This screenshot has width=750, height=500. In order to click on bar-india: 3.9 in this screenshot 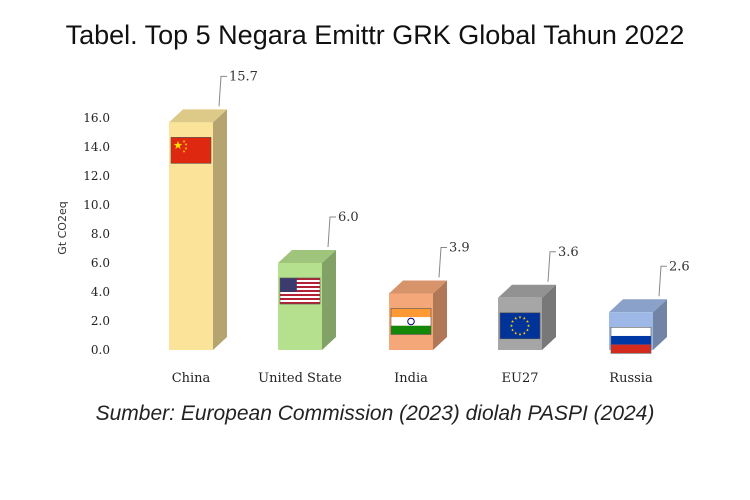, I will do `click(429, 295)`.